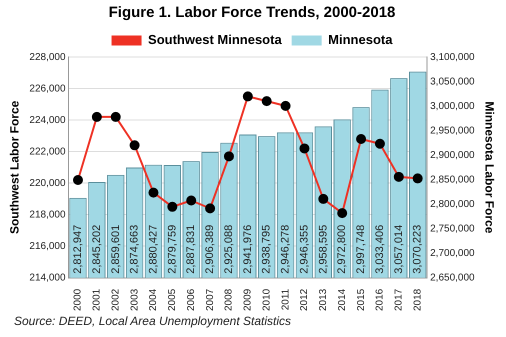 The width and height of the screenshot is (506, 337). I want to click on y-tick-label: 214,000, so click(47, 278).